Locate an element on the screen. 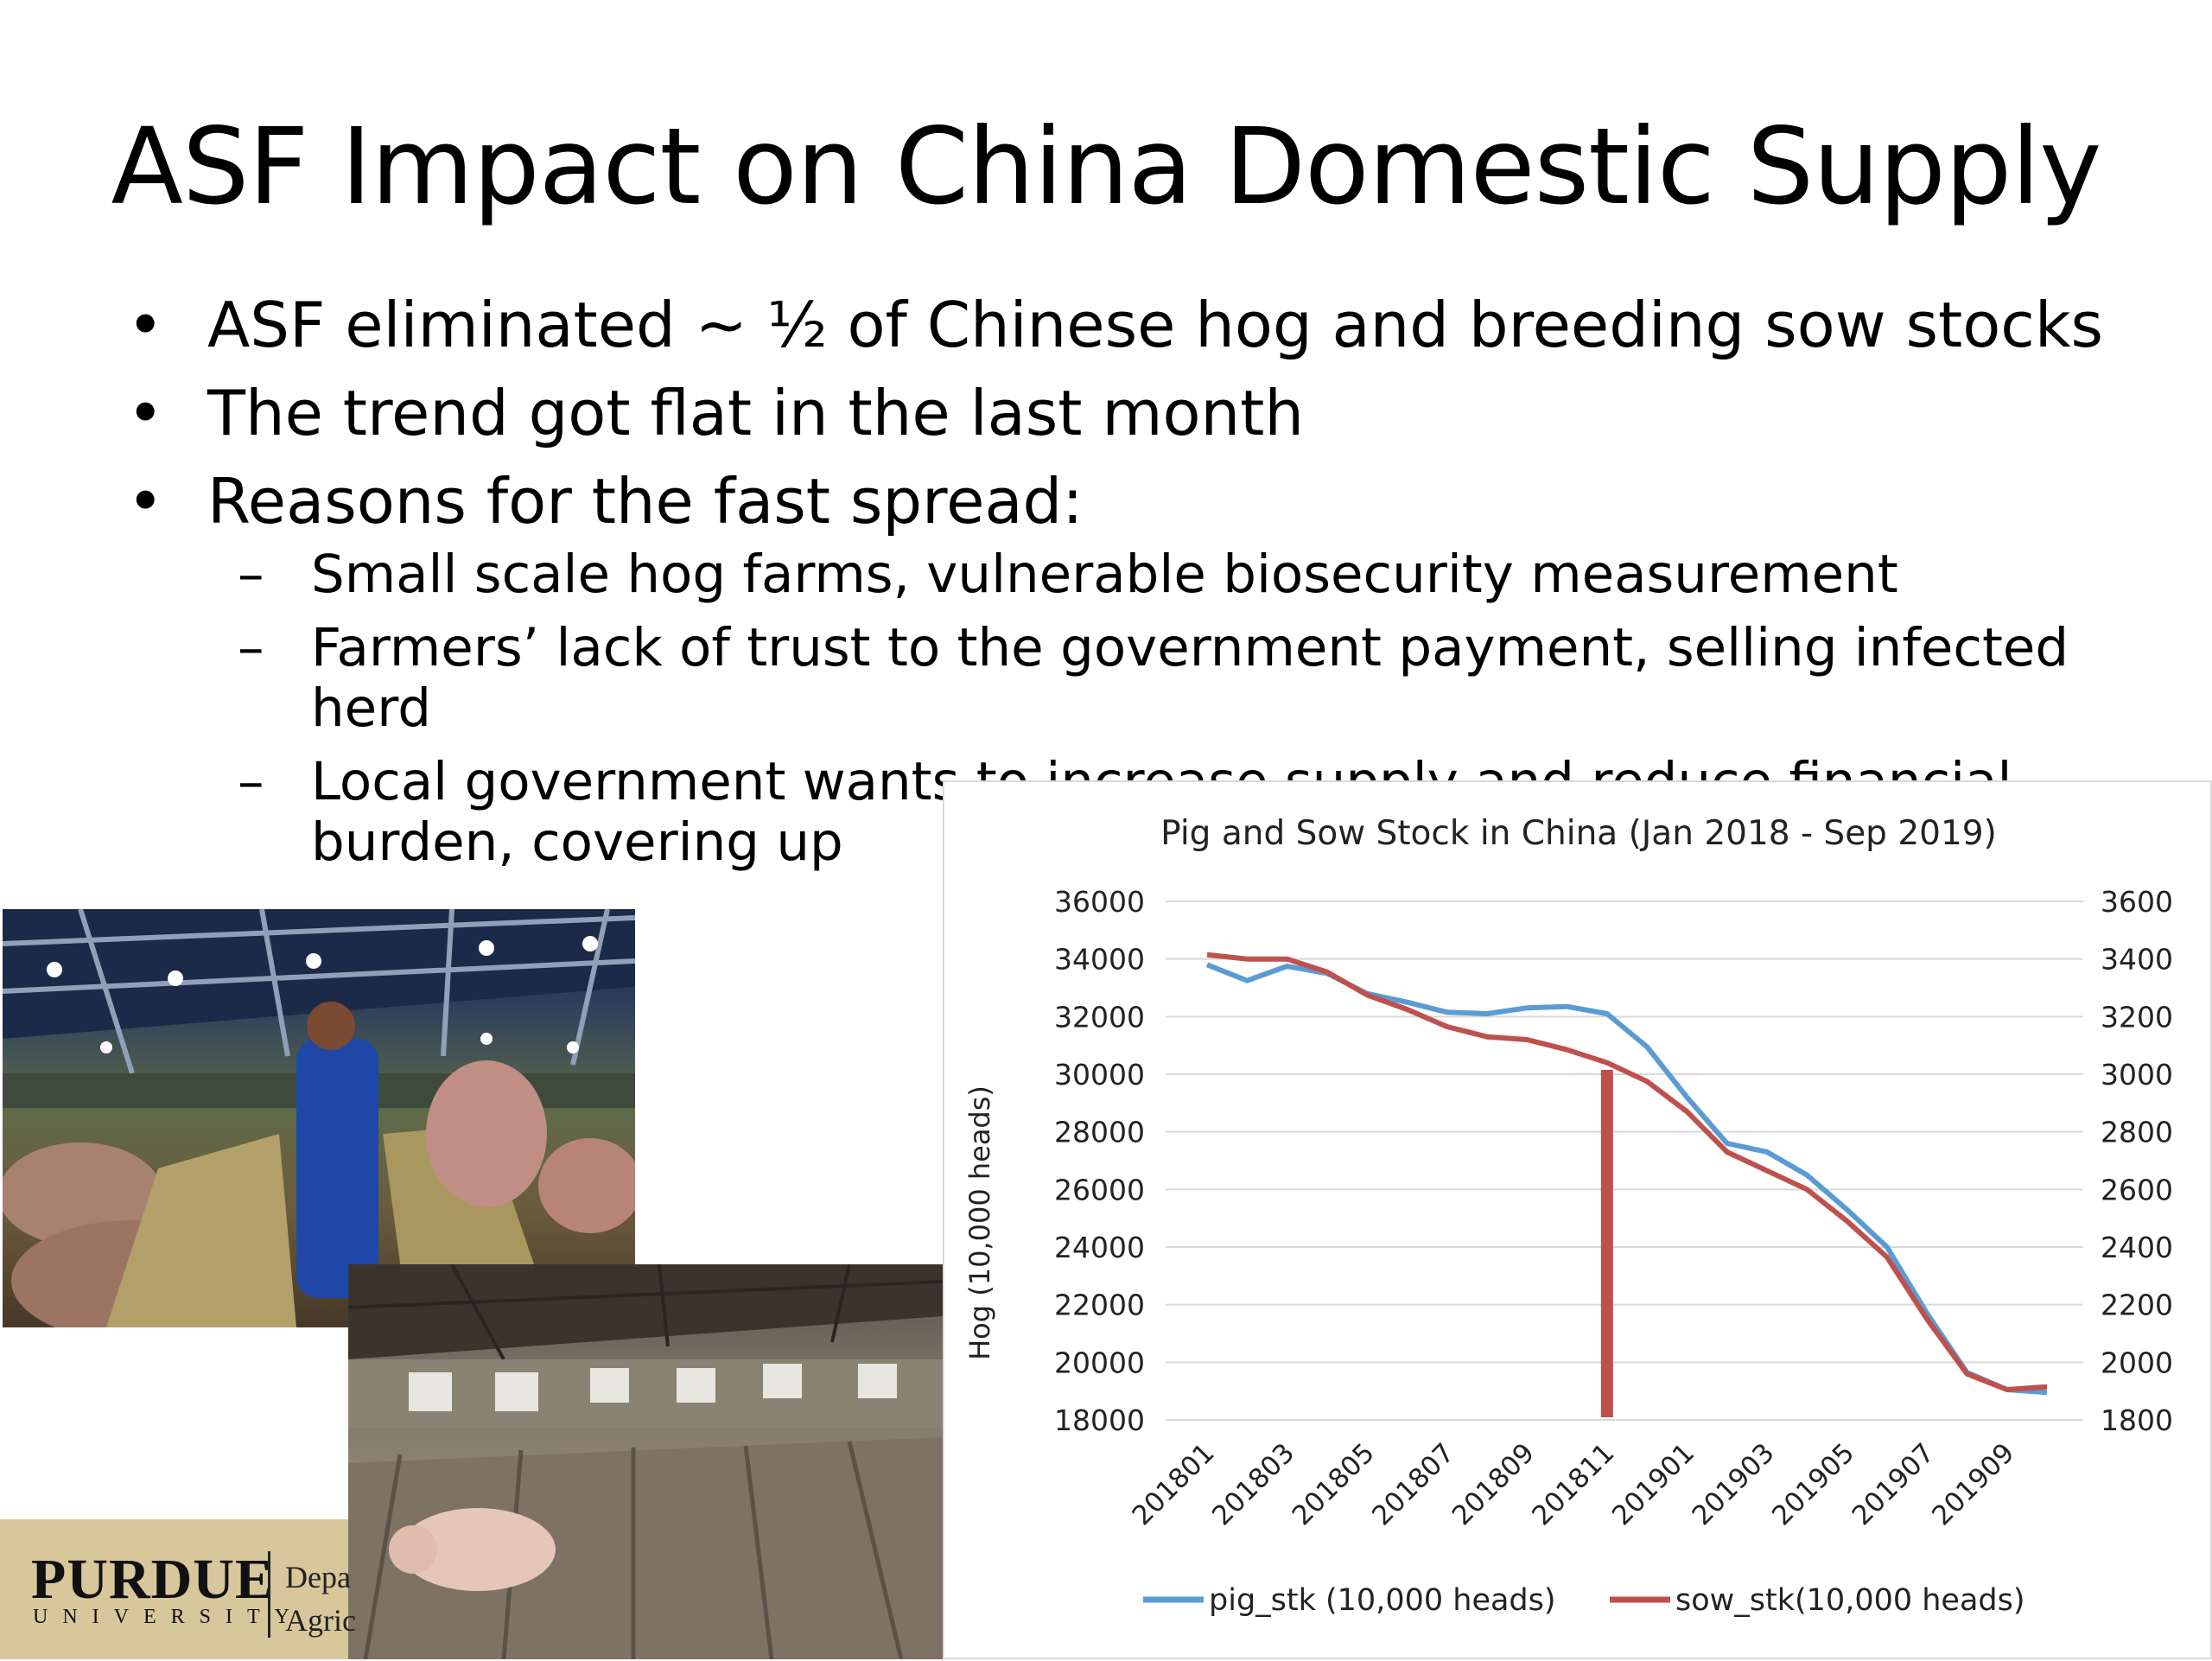 Image resolution: width=2212 pixels, height=1661 pixels. bullet-item: Reasons for the fast spread: is located at coordinates (1143, 501).